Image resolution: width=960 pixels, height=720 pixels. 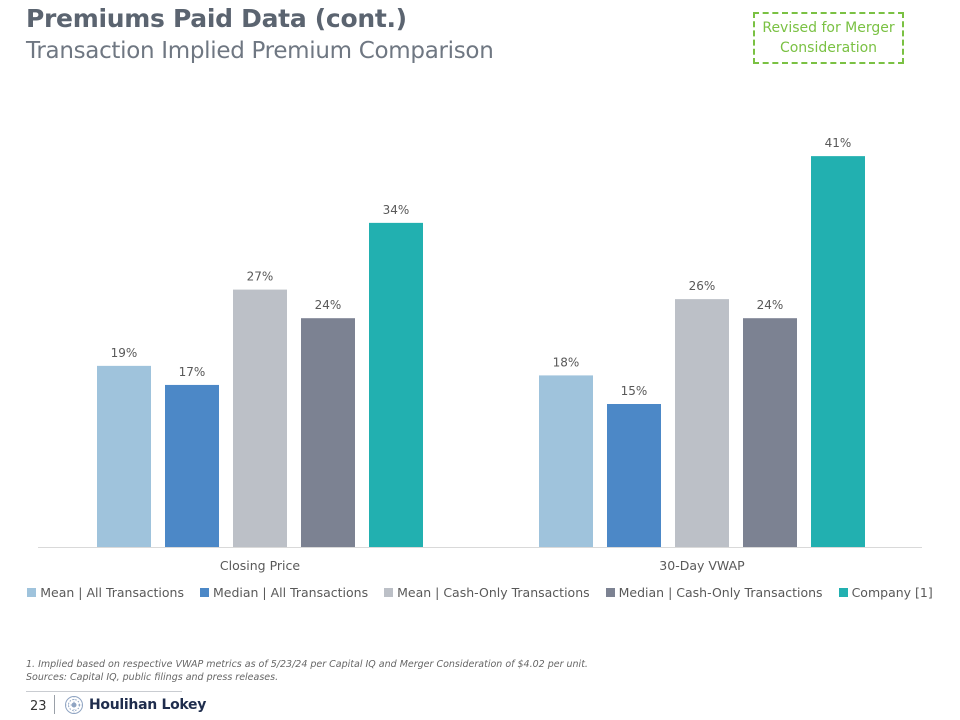 What do you see at coordinates (38, 706) in the screenshot?
I see `page-number: 23` at bounding box center [38, 706].